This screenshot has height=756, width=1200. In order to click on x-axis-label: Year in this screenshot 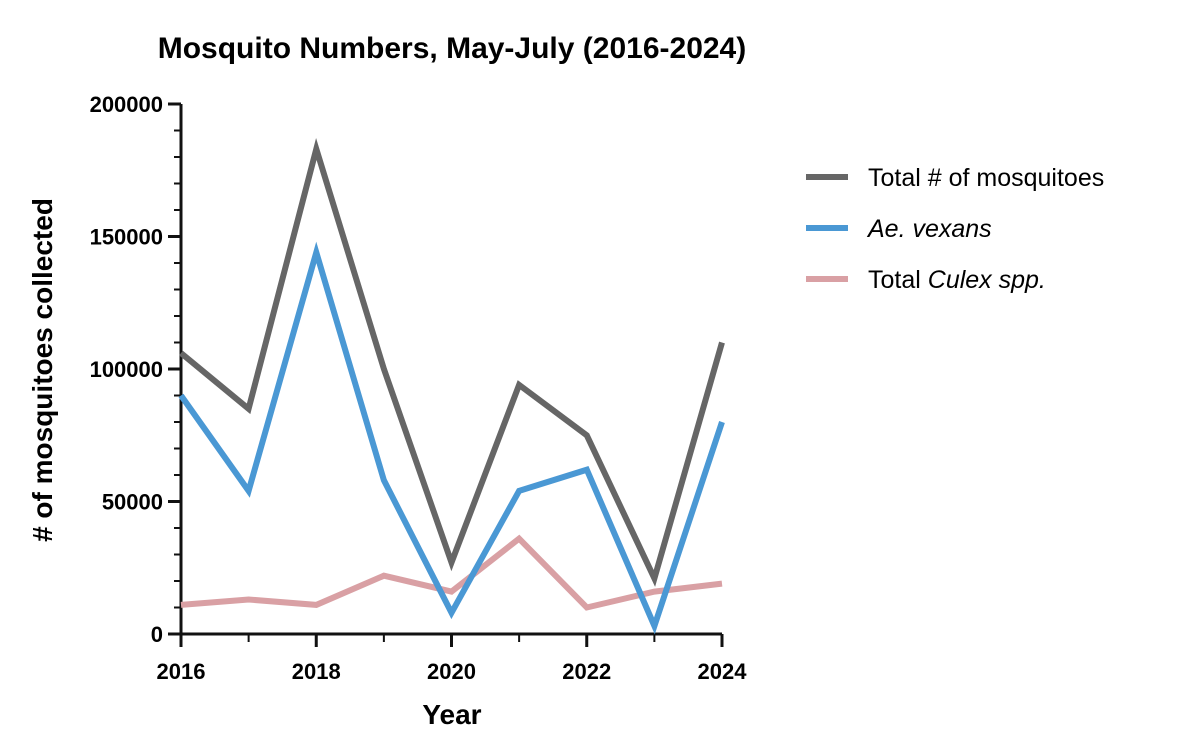, I will do `click(451, 714)`.